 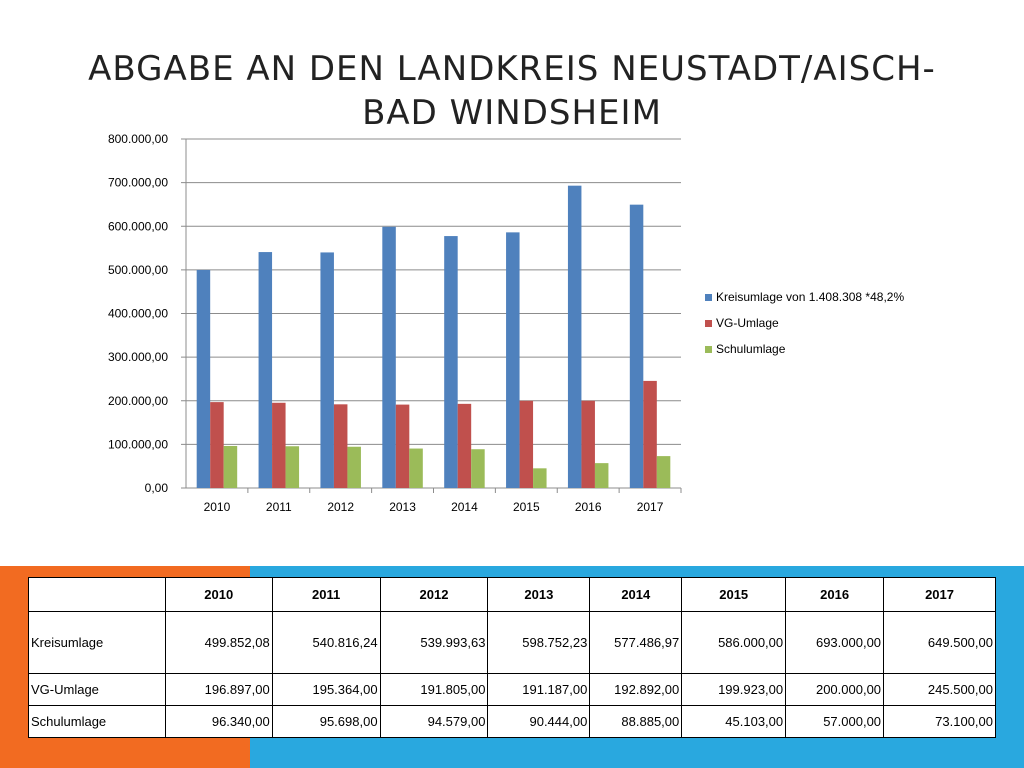 I want to click on bar-kreisumlage-2016, so click(x=574, y=336).